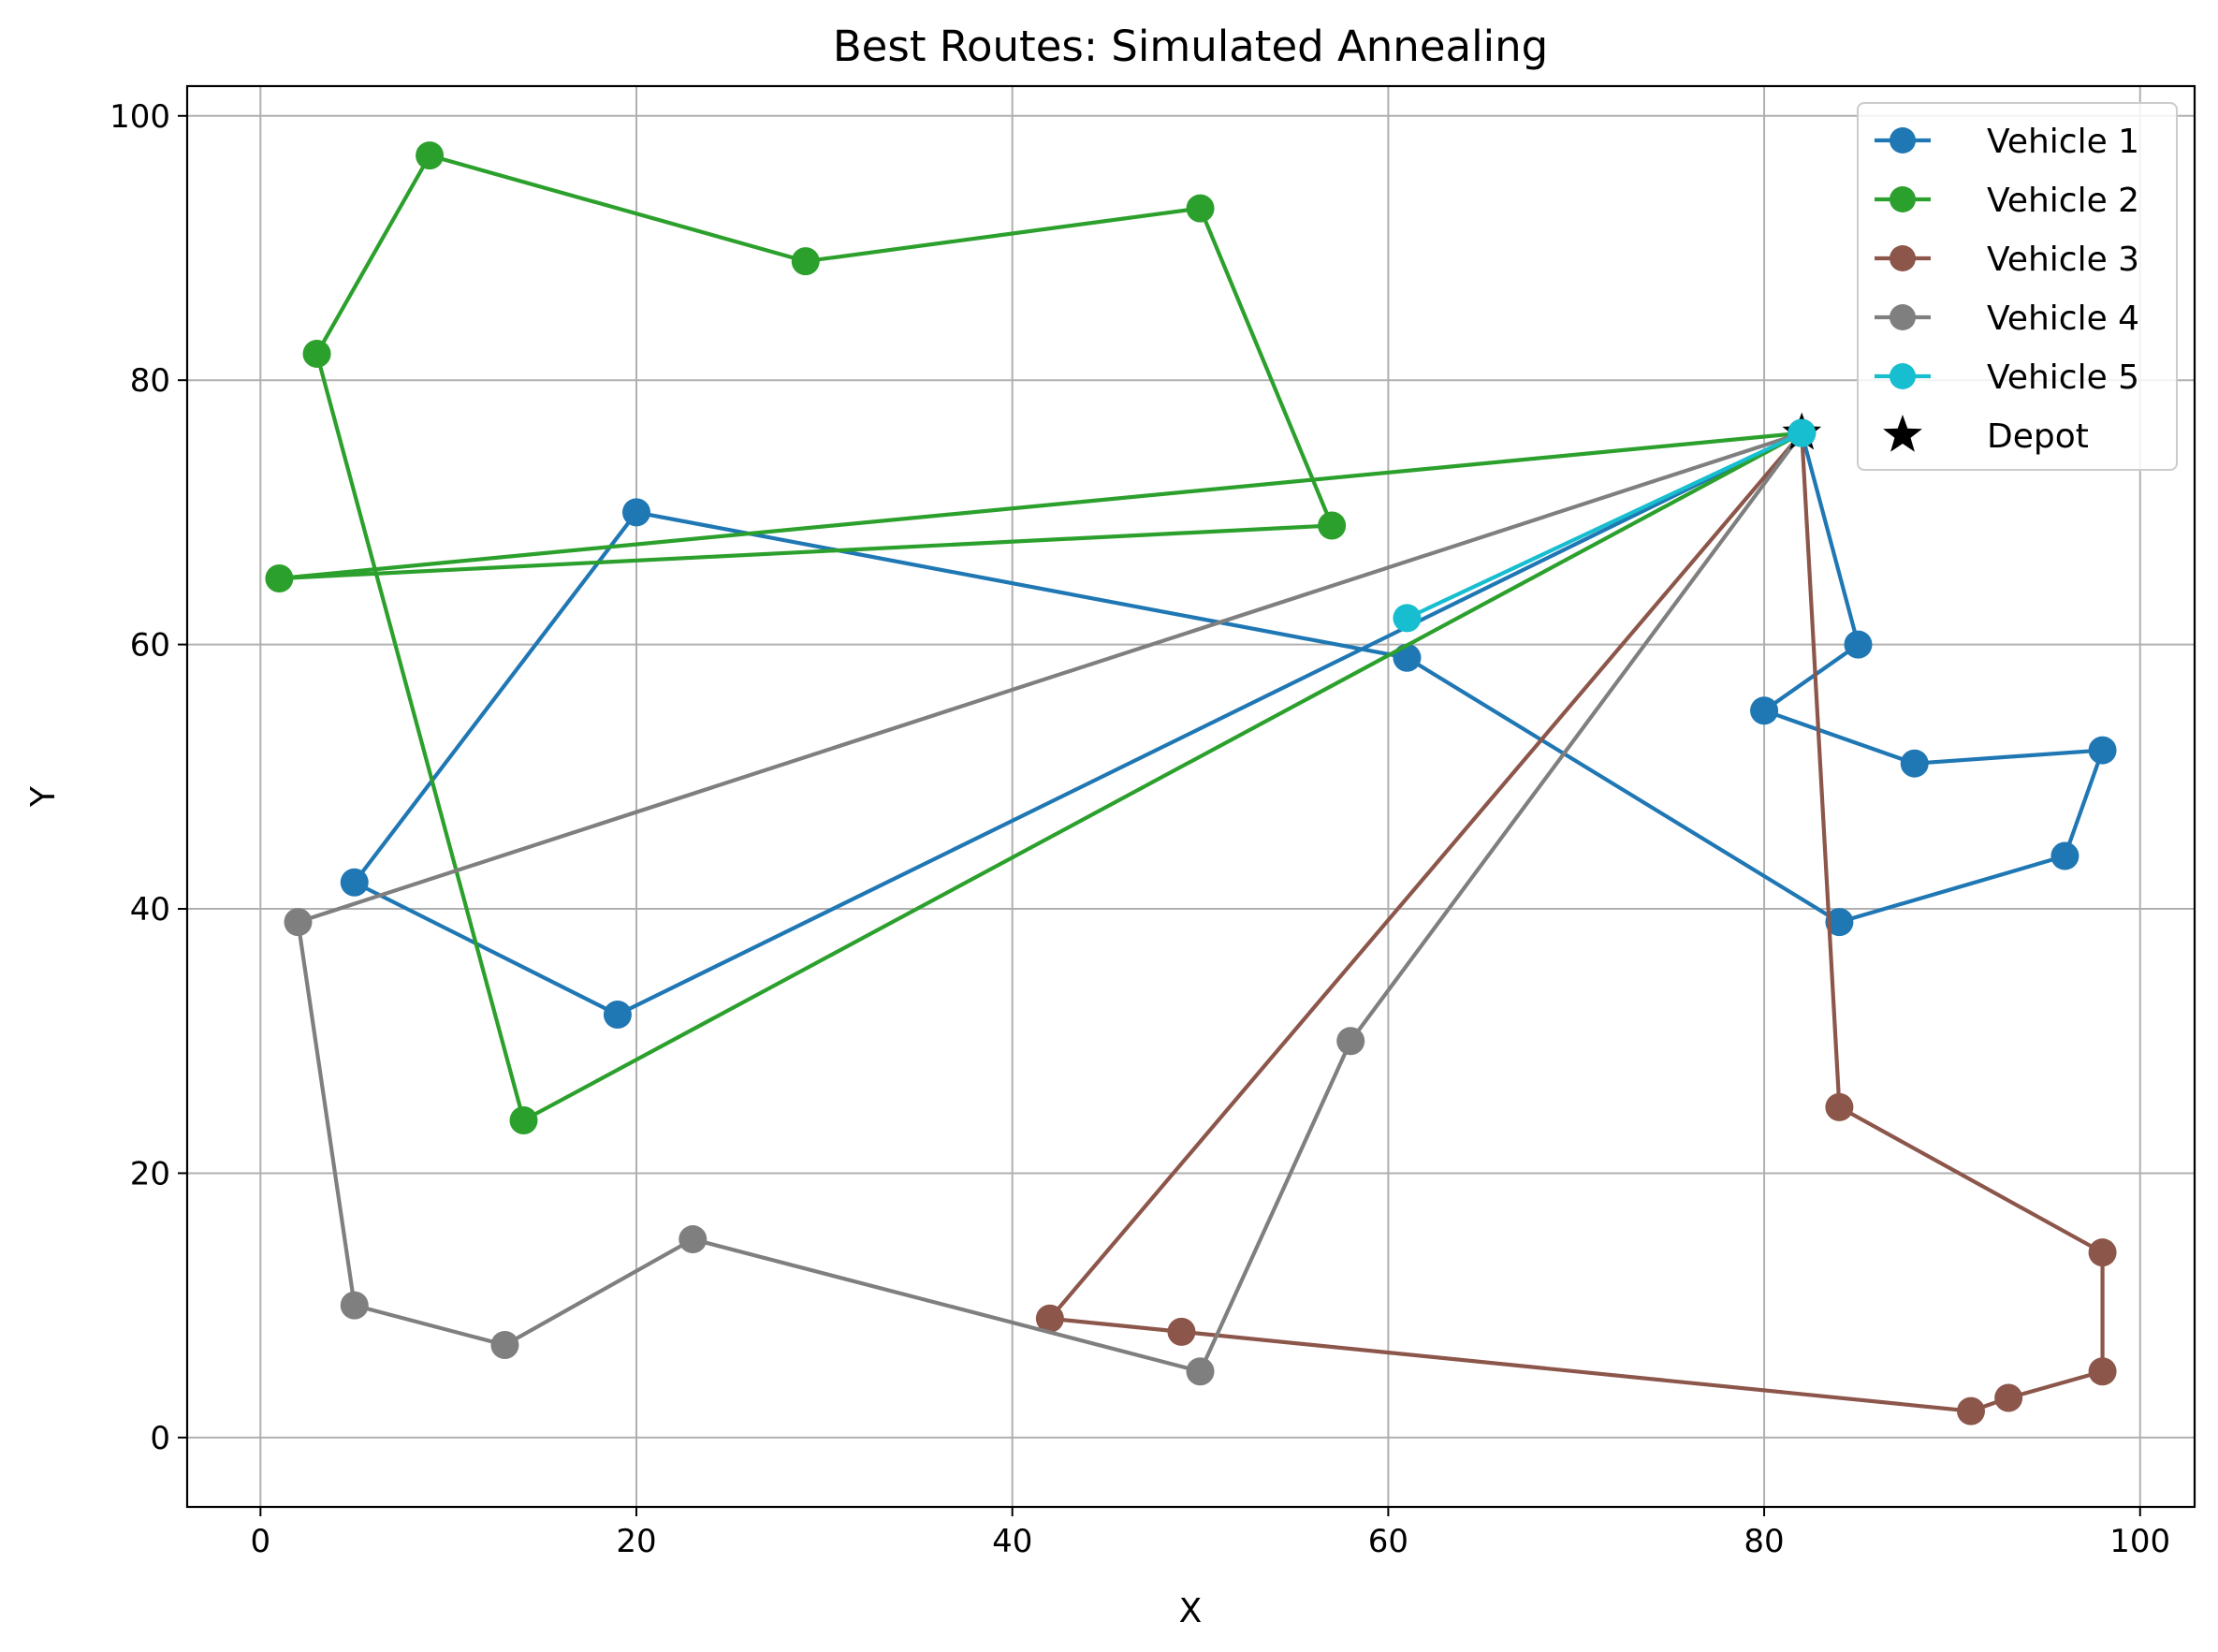  I want to click on y-tick-label: 80, so click(150, 381).